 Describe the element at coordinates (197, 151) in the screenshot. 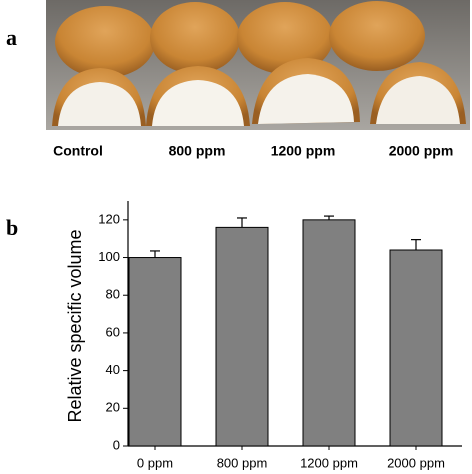

I see `photo-label: 800 ppm` at that location.